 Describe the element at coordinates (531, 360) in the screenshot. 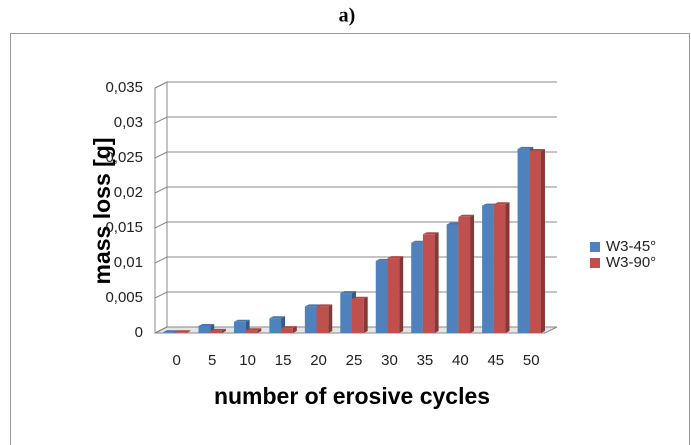

I see `x-tick-label: 50` at that location.